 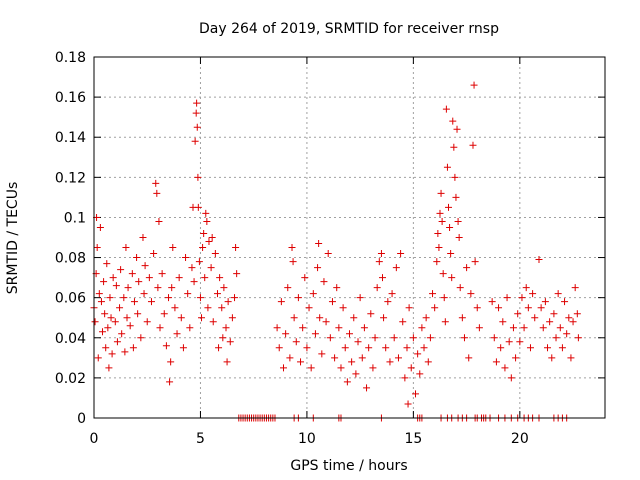 What do you see at coordinates (348, 466) in the screenshot?
I see `x-axis-label: GPS time / hours` at bounding box center [348, 466].